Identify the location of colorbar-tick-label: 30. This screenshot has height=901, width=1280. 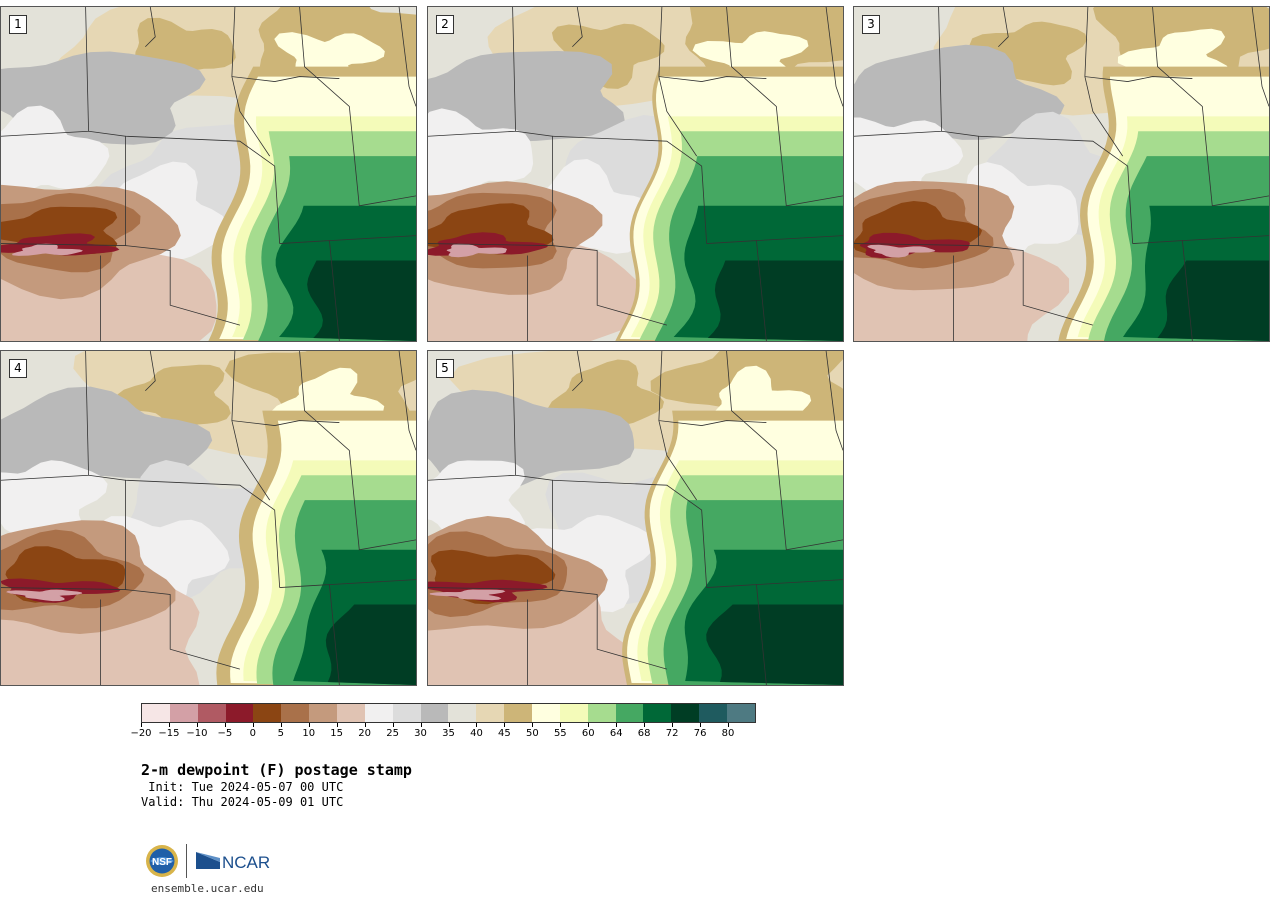
(420, 733).